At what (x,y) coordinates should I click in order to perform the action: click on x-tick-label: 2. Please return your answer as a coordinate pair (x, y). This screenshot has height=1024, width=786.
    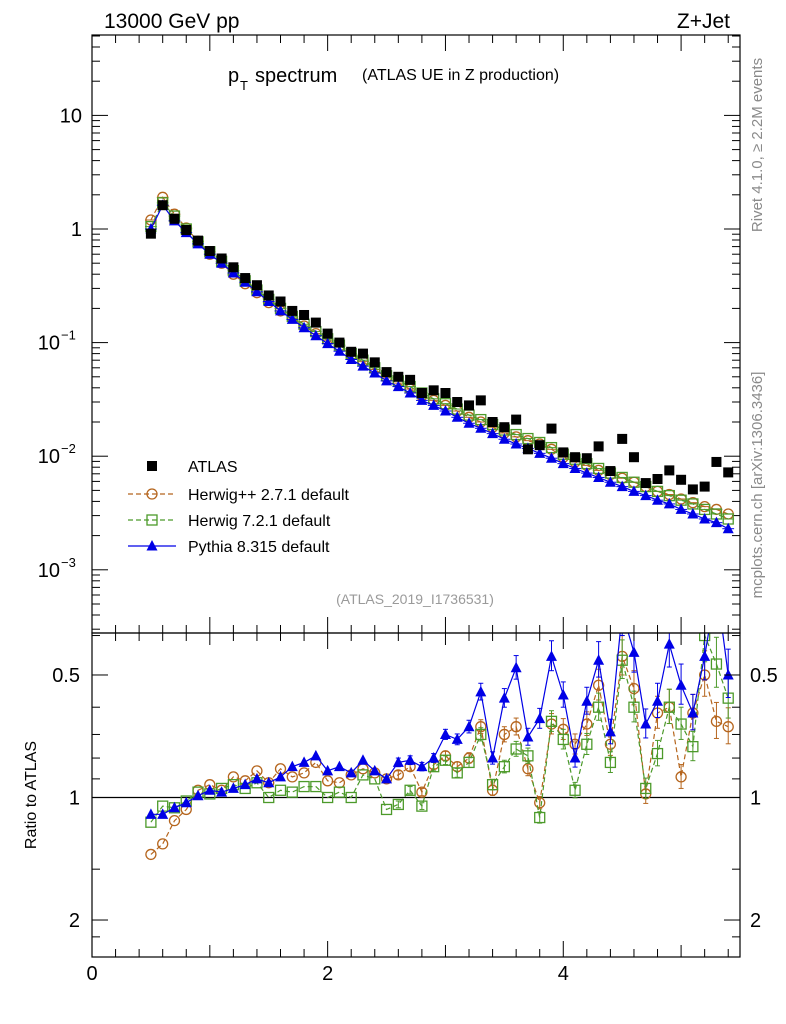
    Looking at the image, I should click on (327, 974).